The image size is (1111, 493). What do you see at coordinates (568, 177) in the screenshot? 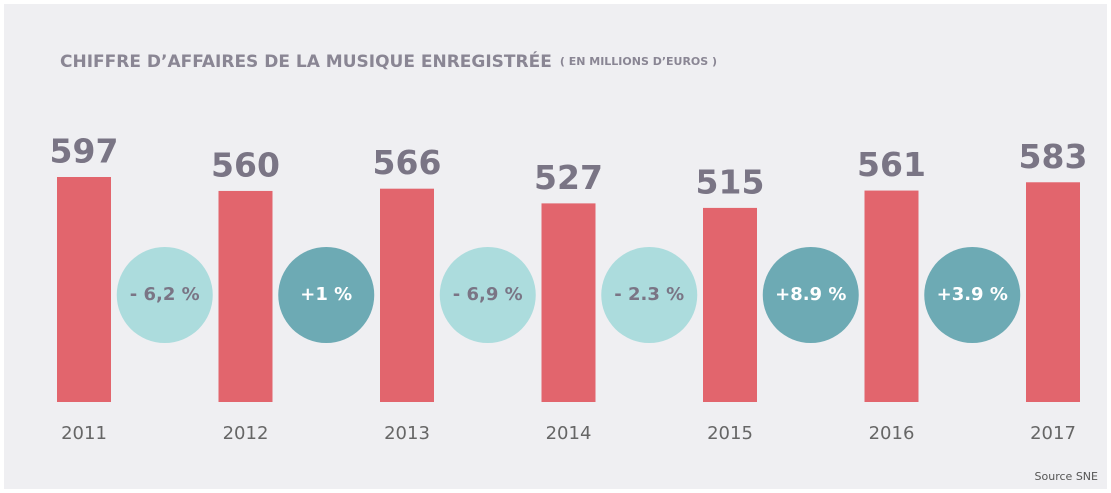
I see `value-label: 527` at bounding box center [568, 177].